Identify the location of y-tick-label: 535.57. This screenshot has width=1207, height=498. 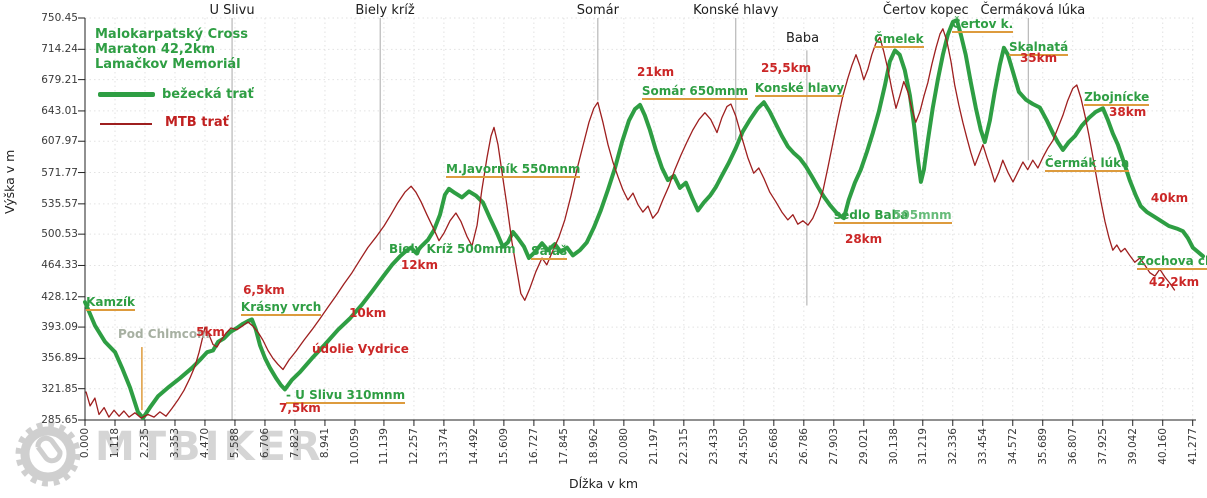
(59, 203).